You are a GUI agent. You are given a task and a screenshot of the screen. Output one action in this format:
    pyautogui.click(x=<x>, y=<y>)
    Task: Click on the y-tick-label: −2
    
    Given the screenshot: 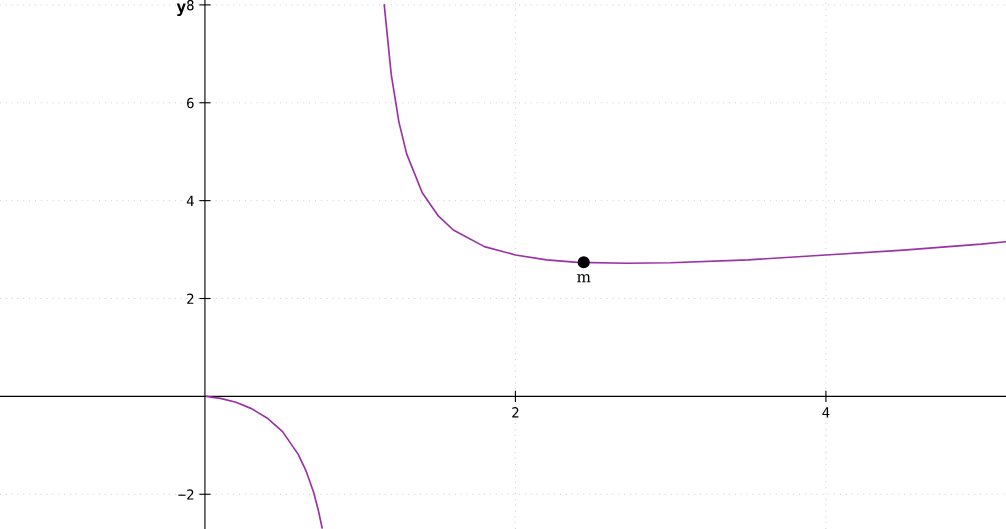 What is the action you would take?
    pyautogui.click(x=186, y=494)
    